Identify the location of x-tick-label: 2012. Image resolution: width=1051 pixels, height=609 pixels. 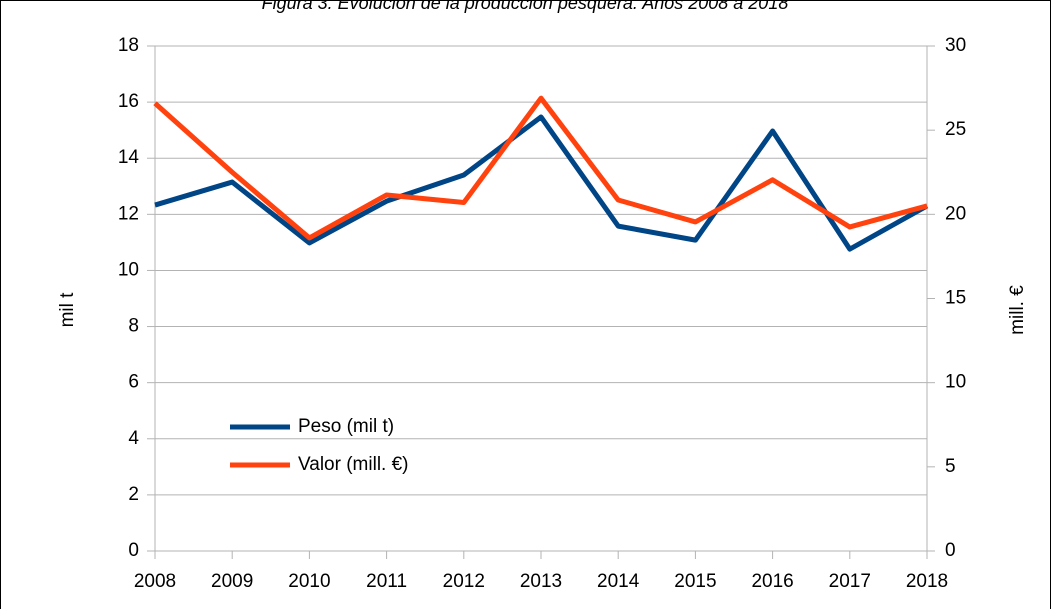
(464, 581).